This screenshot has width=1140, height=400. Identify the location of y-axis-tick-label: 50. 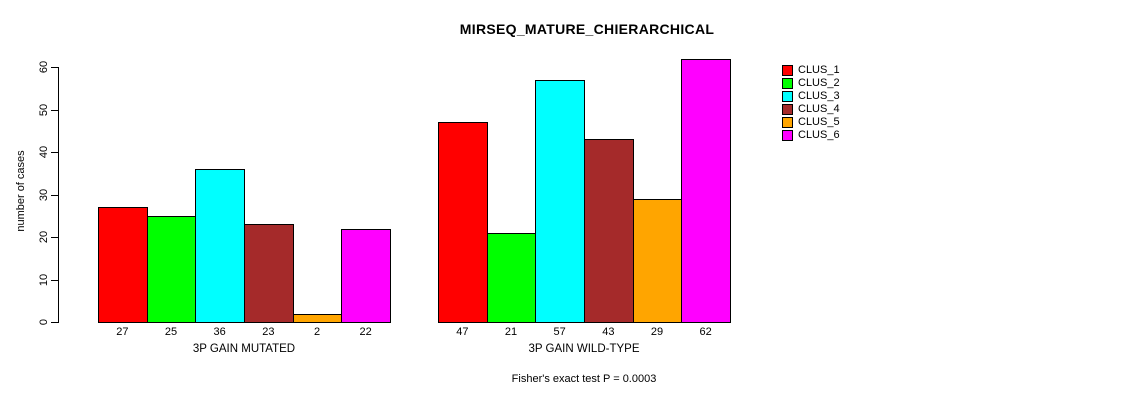
(44, 109).